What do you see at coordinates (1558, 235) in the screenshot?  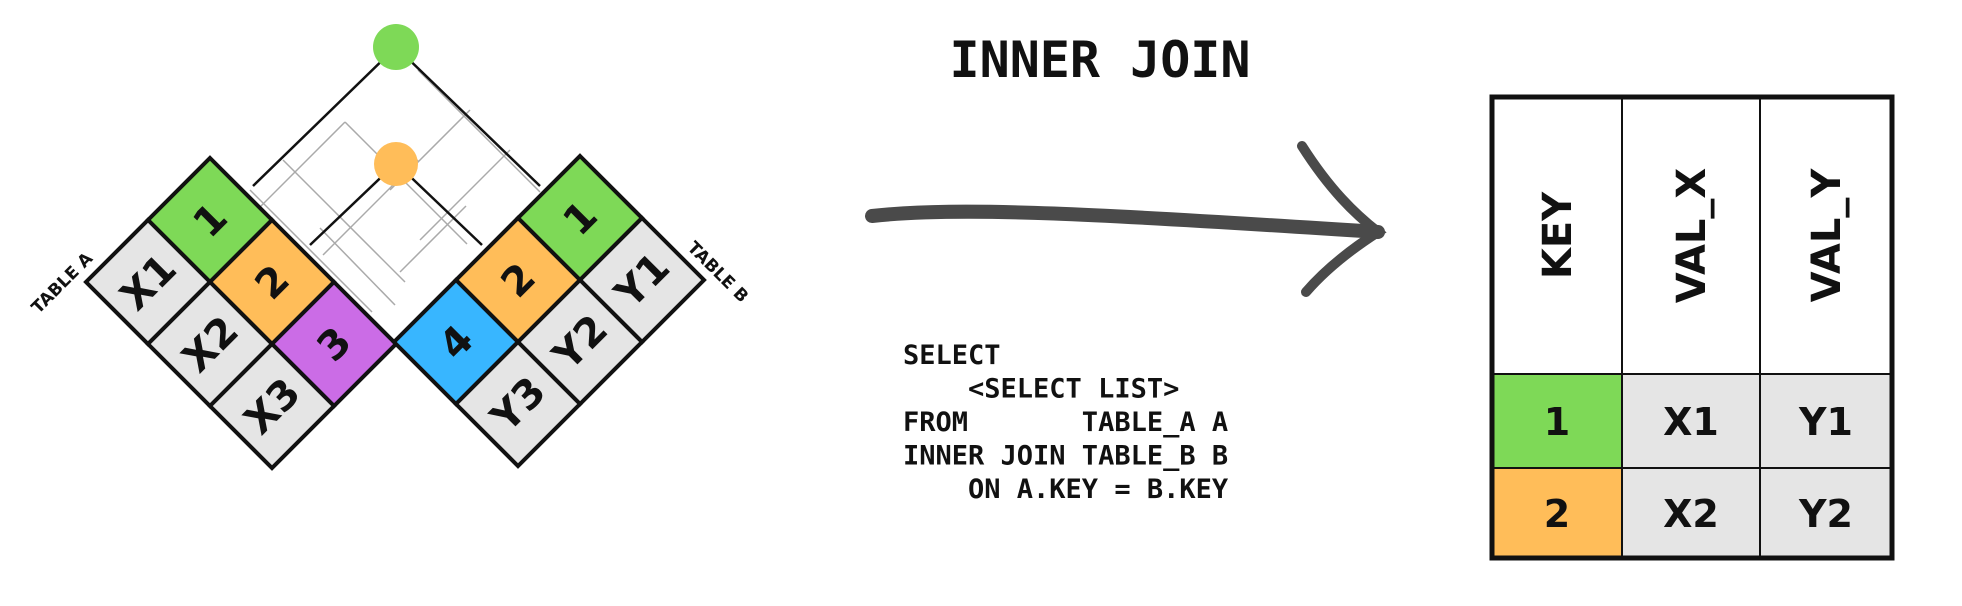 I see `result-header-key: KEY` at bounding box center [1558, 235].